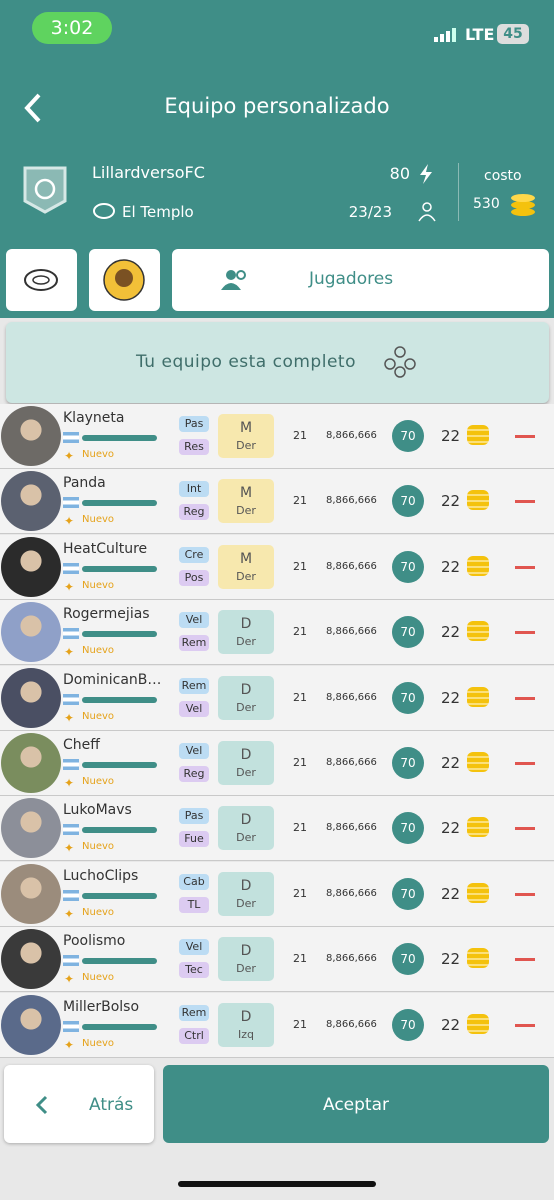 The width and height of the screenshot is (554, 1200). What do you see at coordinates (158, 212) in the screenshot?
I see `stadium: El Templo` at bounding box center [158, 212].